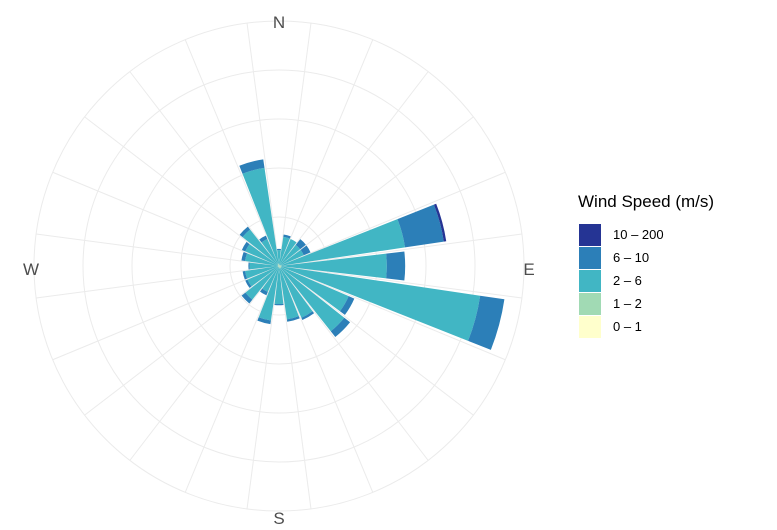 The width and height of the screenshot is (777, 530). I want to click on legend-label-2: 2 – 6, so click(627, 280).